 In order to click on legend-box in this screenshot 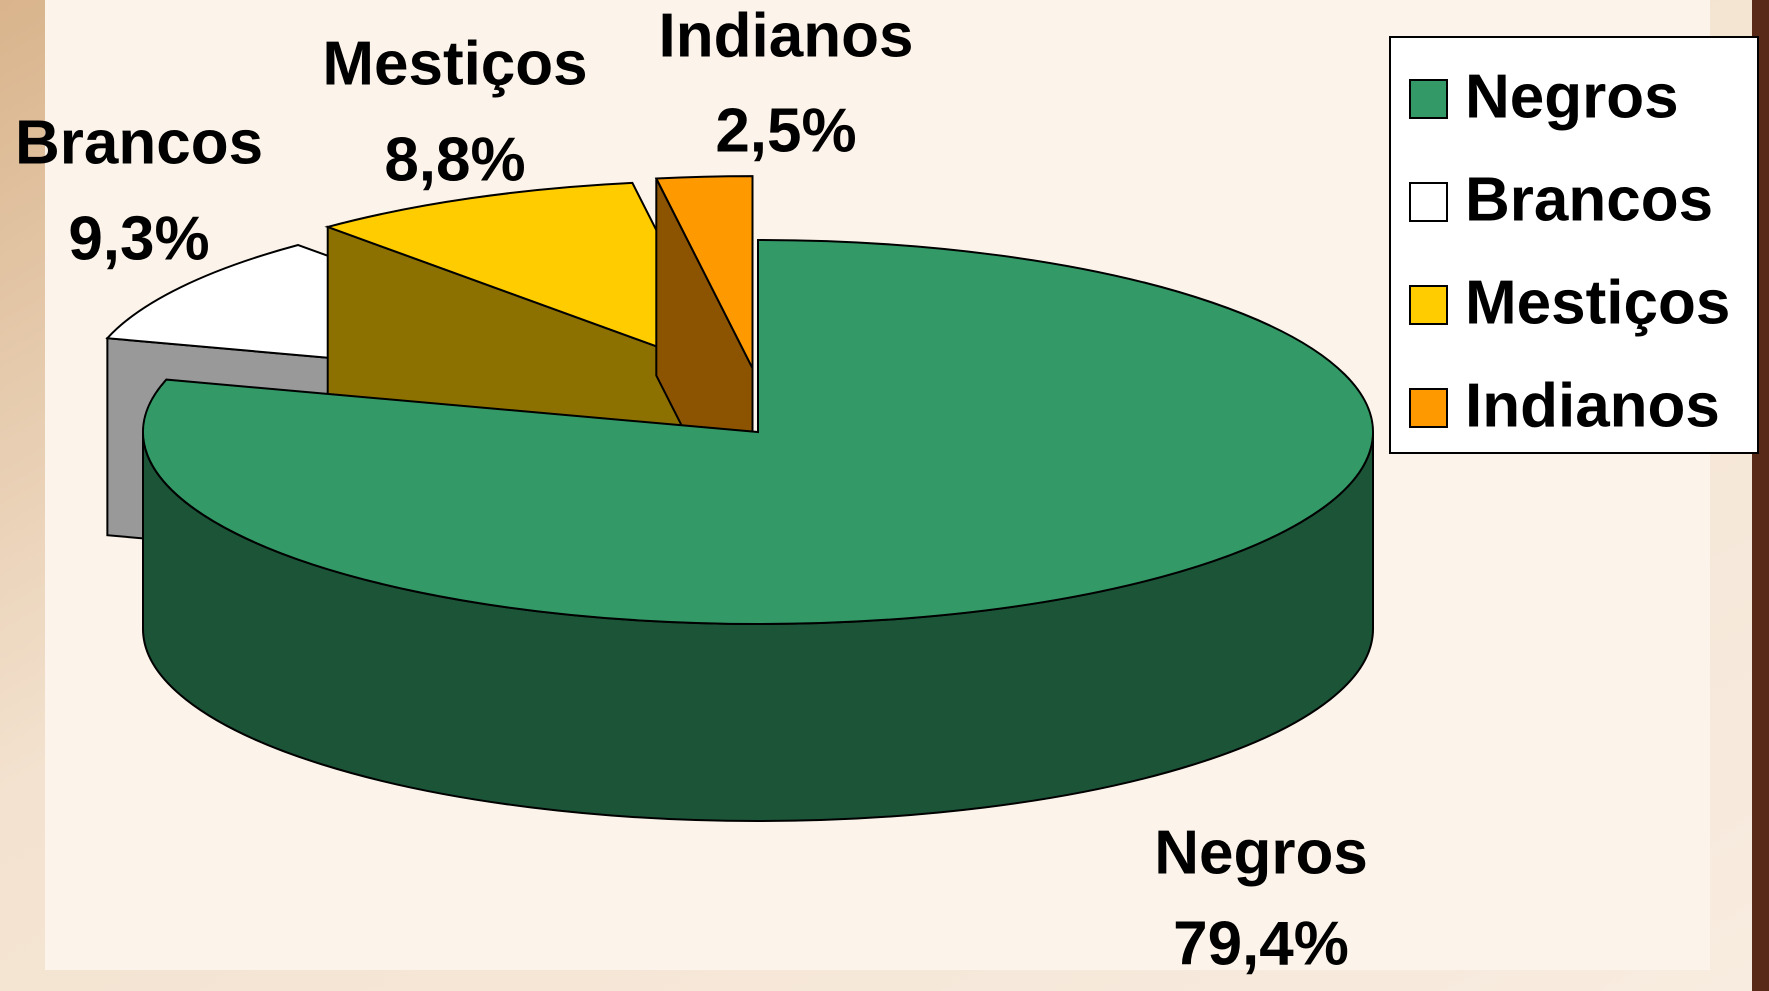, I will do `click(1574, 245)`.